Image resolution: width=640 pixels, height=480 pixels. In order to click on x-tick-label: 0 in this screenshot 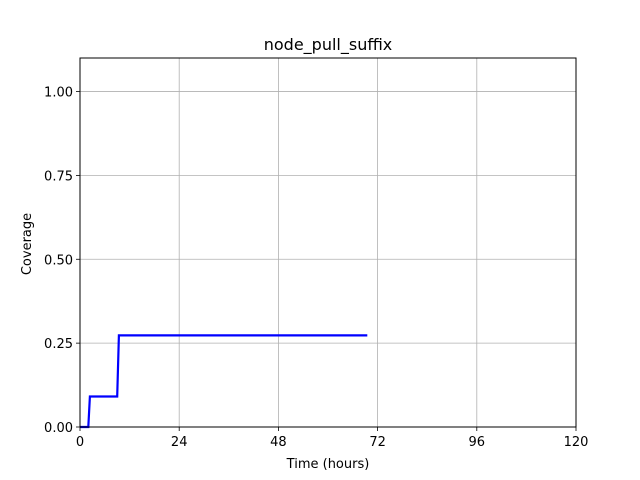, I will do `click(80, 442)`.